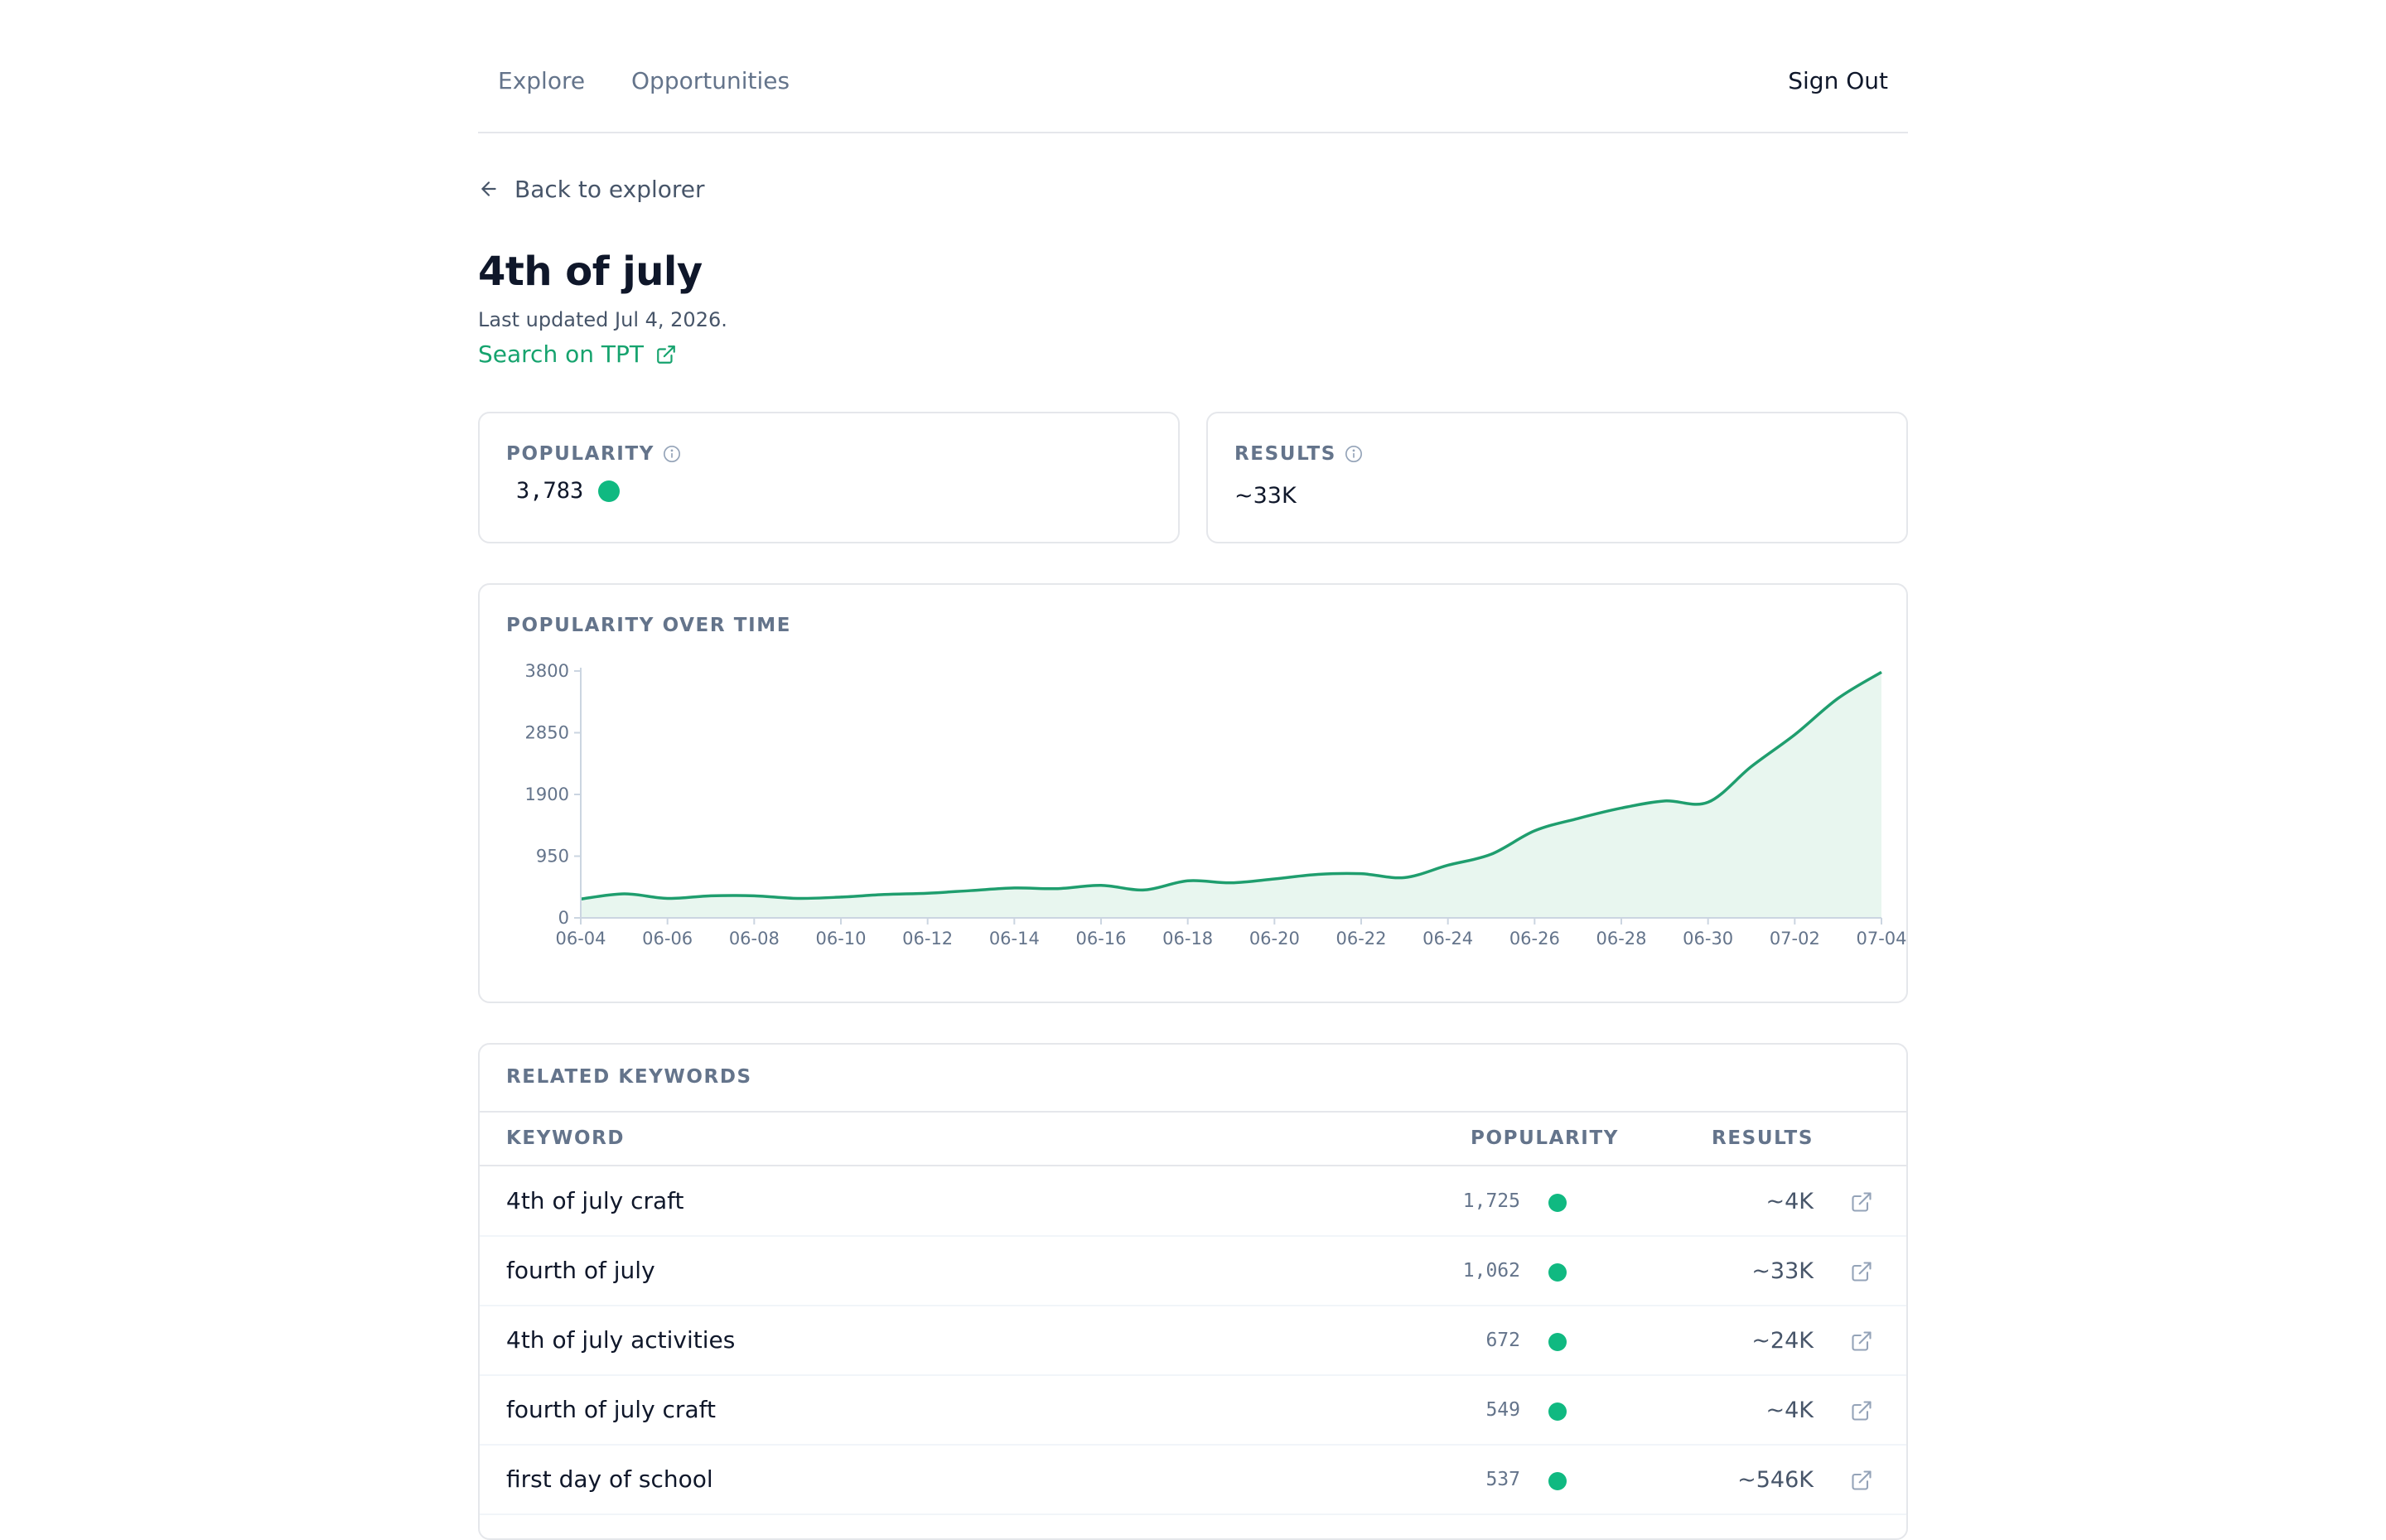 The image size is (2386, 1540). I want to click on table-row: fourth of july 1,062 ~33K, so click(1193, 1271).